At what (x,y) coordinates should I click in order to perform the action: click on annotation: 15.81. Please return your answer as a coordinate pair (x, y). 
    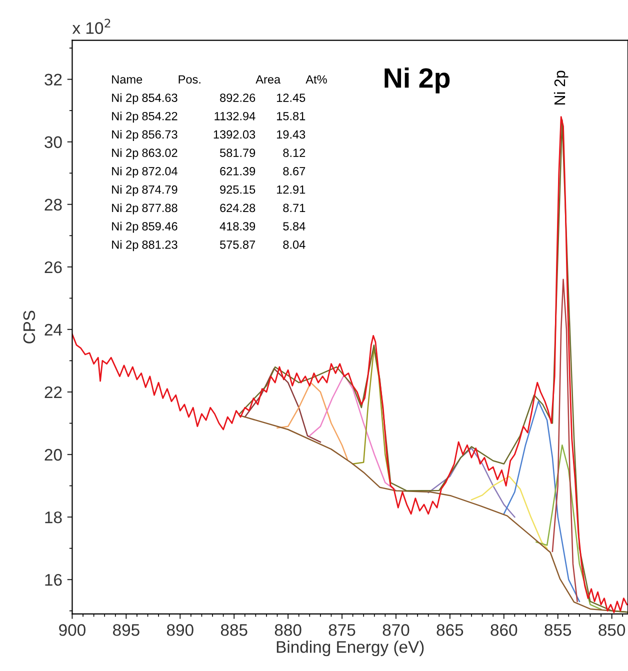
    Looking at the image, I should click on (291, 116).